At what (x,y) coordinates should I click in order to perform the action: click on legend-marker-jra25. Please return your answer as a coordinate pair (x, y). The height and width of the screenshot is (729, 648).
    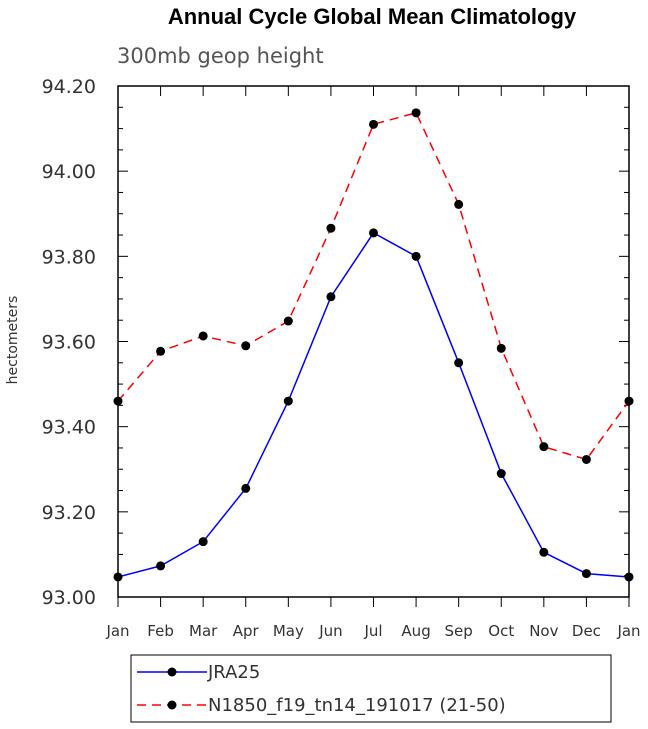
    Looking at the image, I should click on (172, 672).